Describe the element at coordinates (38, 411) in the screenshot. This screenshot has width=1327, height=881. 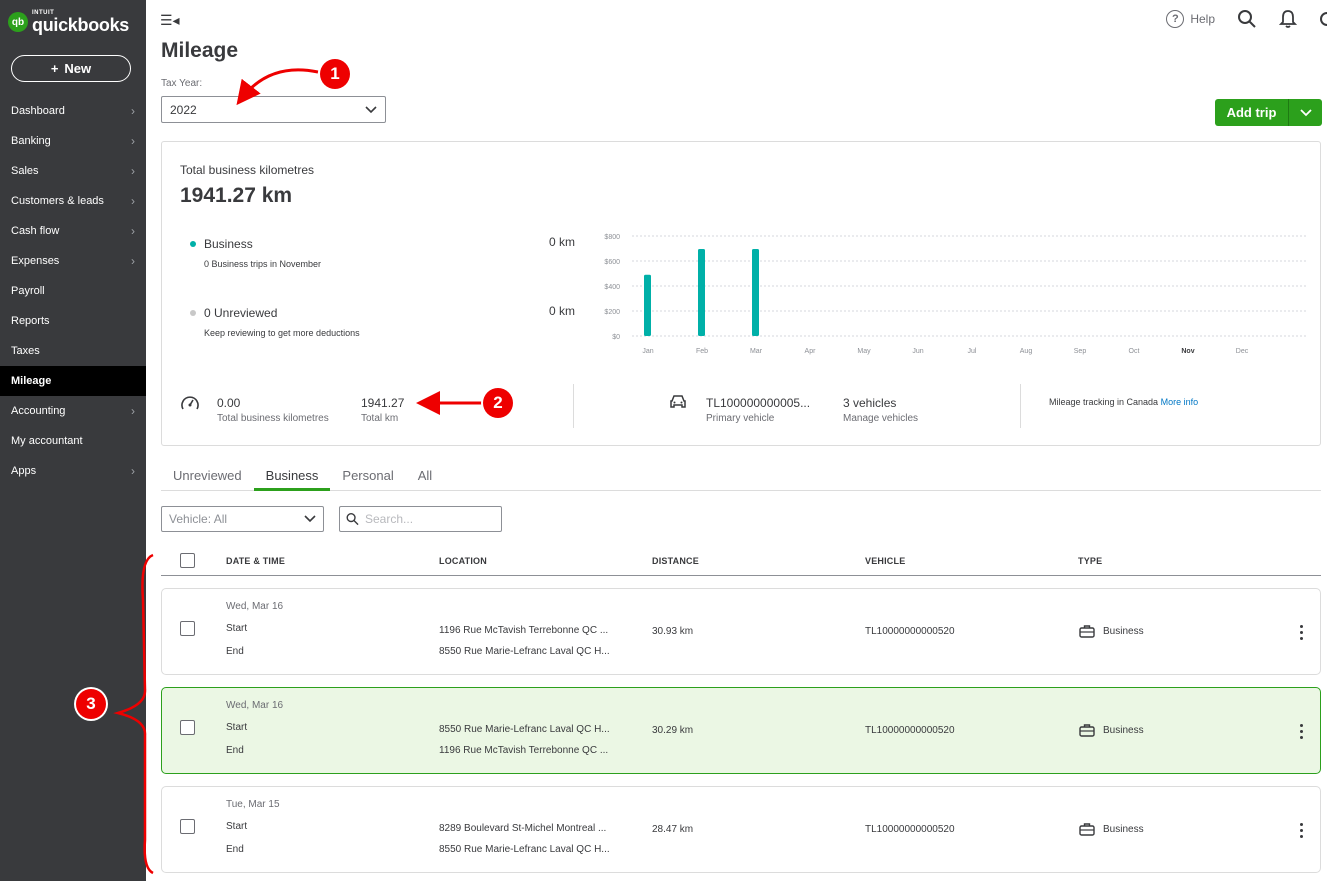
I see `sidebar-item-label: Accounting` at that location.